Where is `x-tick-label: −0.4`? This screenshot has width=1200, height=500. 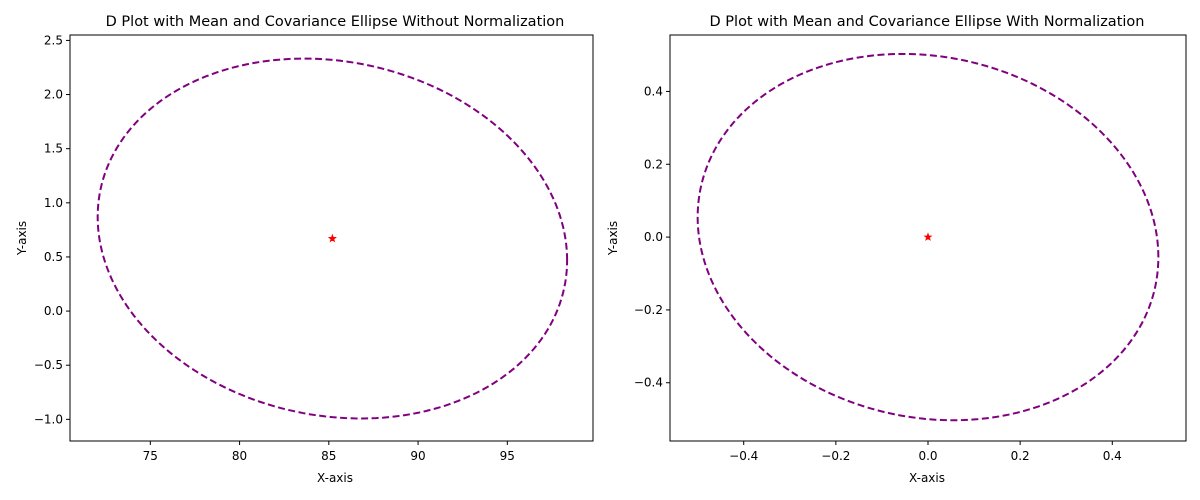 x-tick-label: −0.4 is located at coordinates (743, 456).